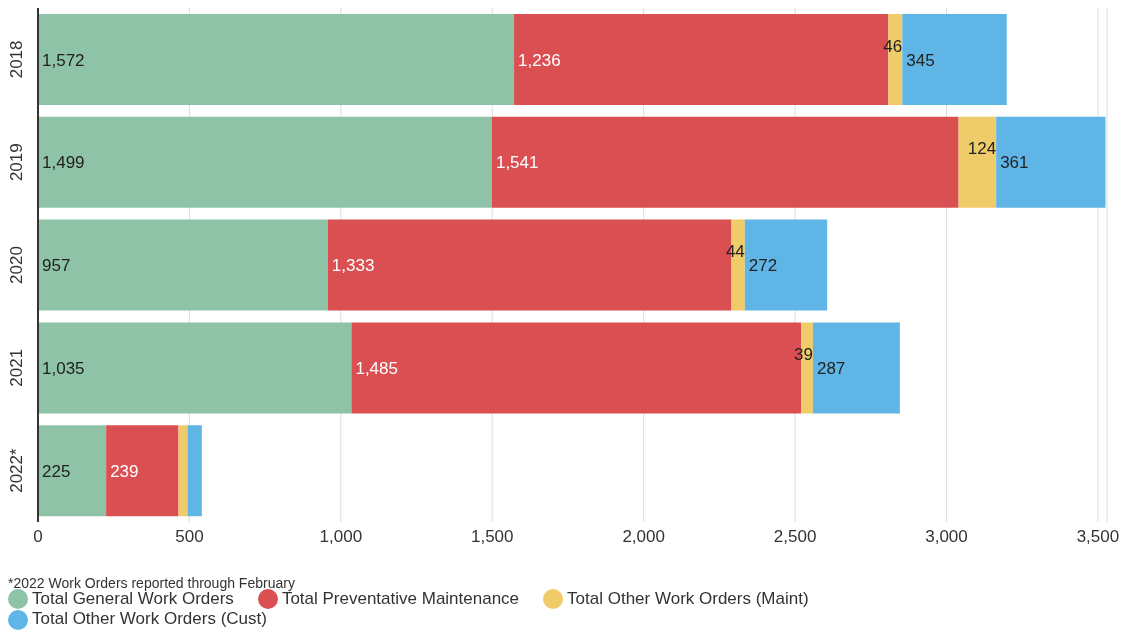 Image resolution: width=1141 pixels, height=639 pixels. What do you see at coordinates (920, 60) in the screenshot?
I see `data-label: 345` at bounding box center [920, 60].